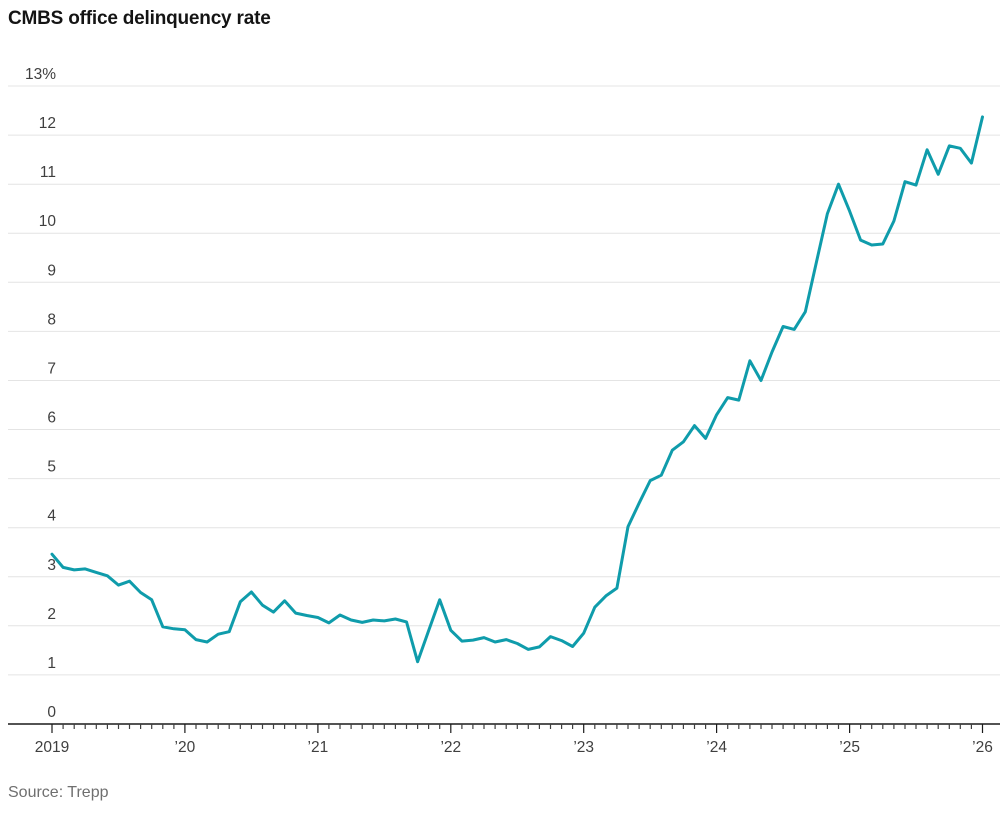 This screenshot has height=813, width=1008. What do you see at coordinates (51, 418) in the screenshot?
I see `svg-text: 6` at bounding box center [51, 418].